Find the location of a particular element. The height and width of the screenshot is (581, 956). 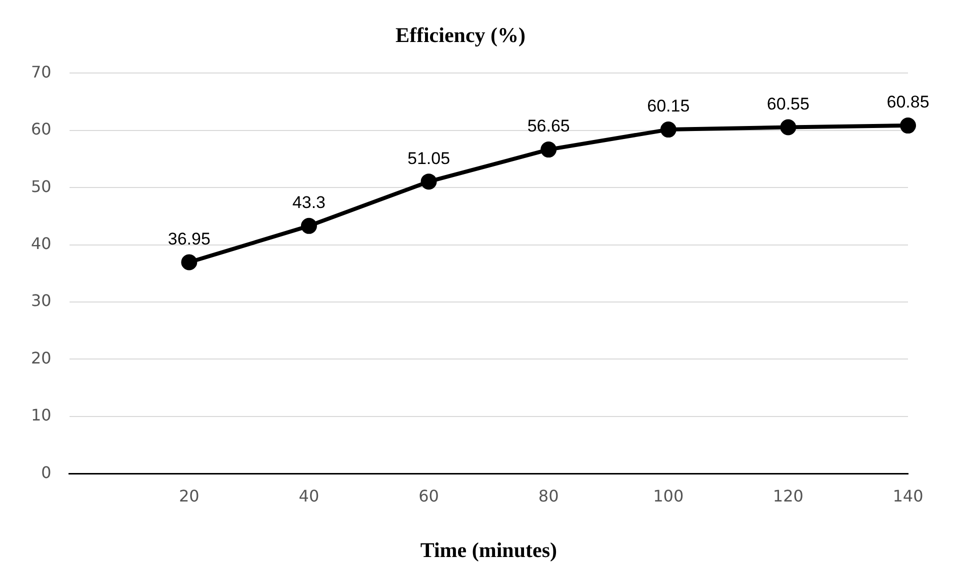

data-label: 43.3 is located at coordinates (309, 202).